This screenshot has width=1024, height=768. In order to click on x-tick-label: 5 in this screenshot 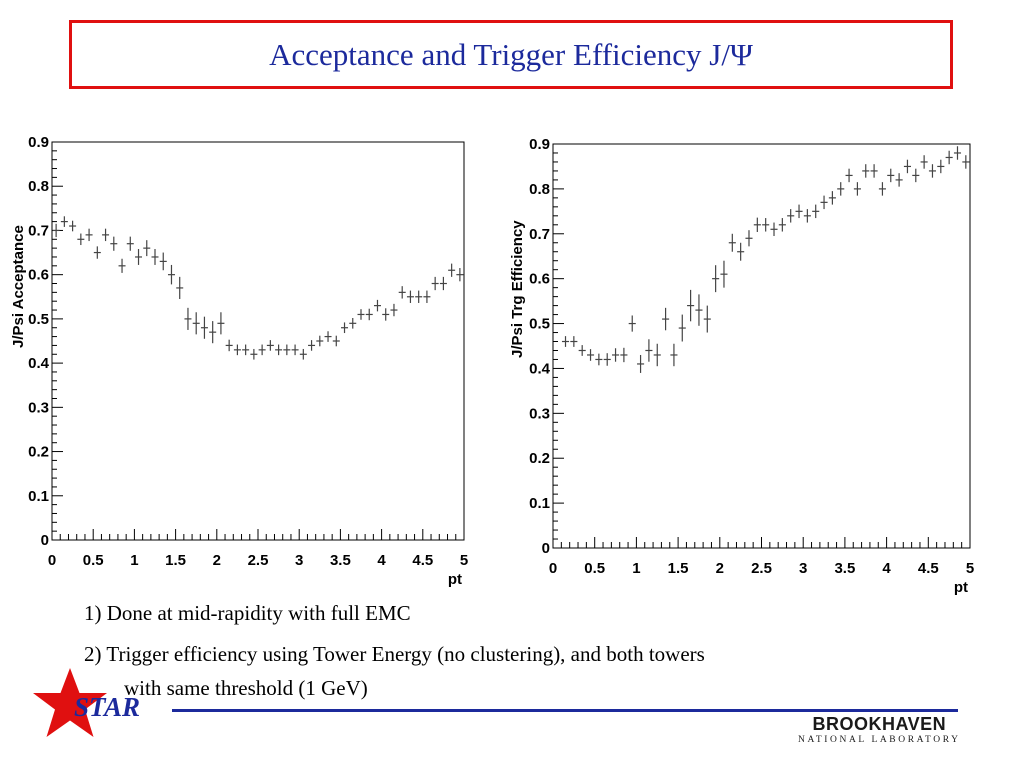, I will do `click(464, 560)`.